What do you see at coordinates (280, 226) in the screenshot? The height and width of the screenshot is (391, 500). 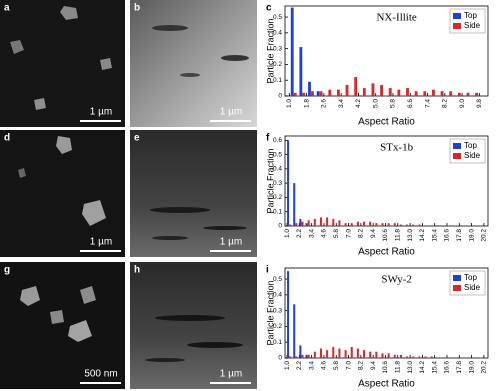 I see `y-tick-label: 0` at bounding box center [280, 226].